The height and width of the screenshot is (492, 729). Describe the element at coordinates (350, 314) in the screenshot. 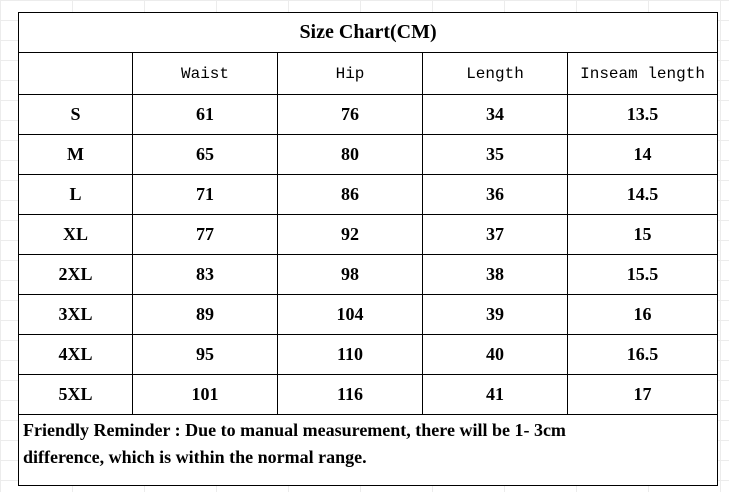

I see `value-cell: 104` at that location.